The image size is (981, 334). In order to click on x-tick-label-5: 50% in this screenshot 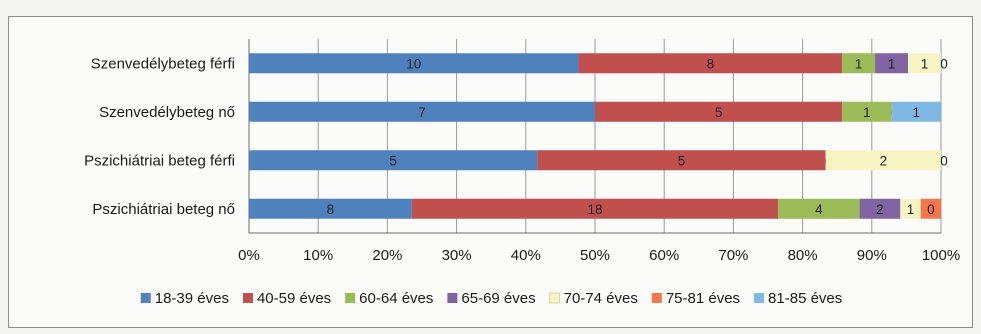, I will do `click(595, 255)`.